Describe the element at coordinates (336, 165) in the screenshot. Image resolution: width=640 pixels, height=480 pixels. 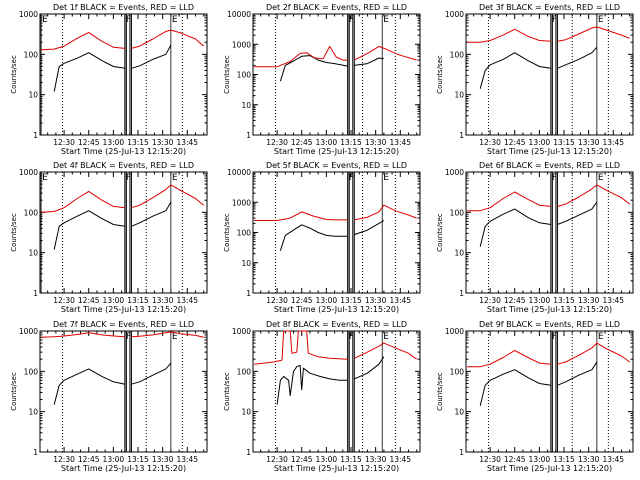
I see `panel-title: Det 5f BLACK = Events, RED = LLD` at that location.